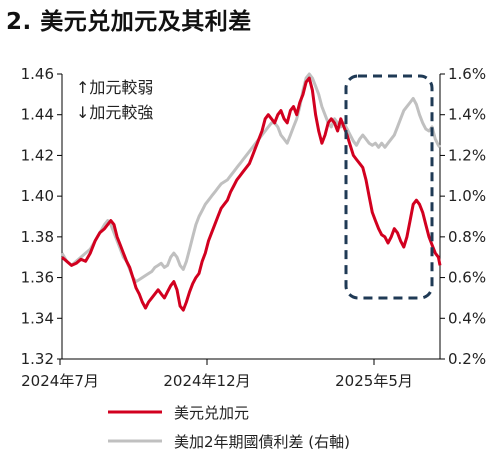  I want to click on right-tick-label: 0.2%, so click(467, 359).